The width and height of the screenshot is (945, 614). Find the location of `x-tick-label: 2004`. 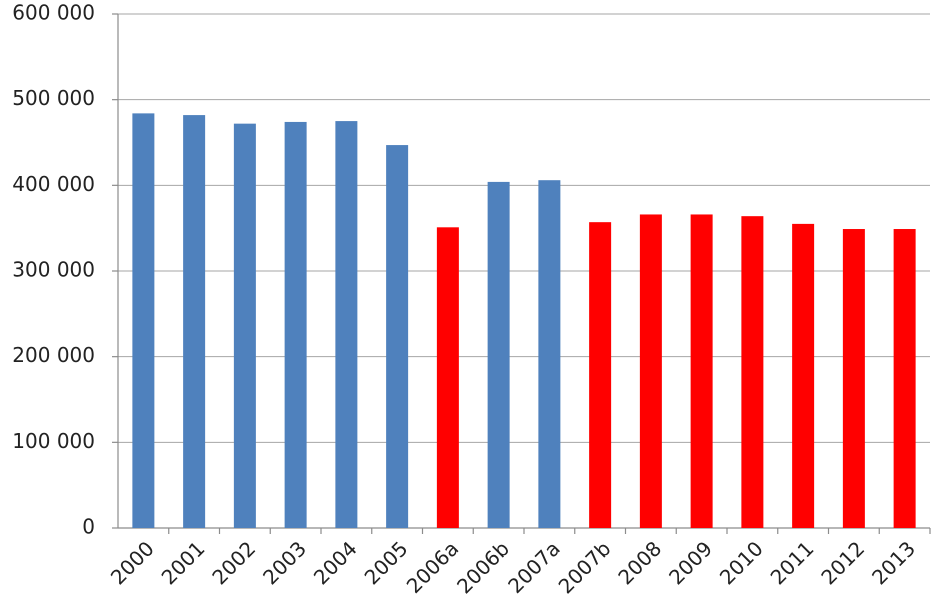

x-tick-label: 2004 is located at coordinates (335, 562).